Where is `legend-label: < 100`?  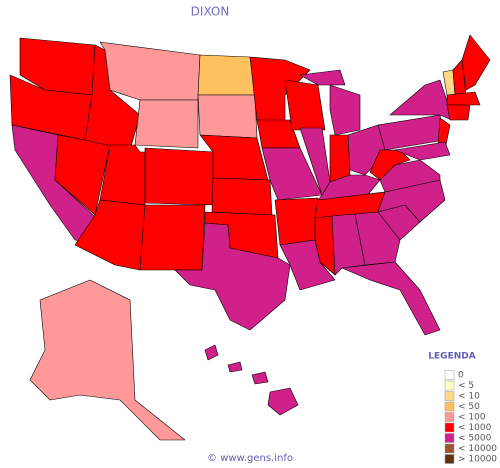 legend-label: < 100 is located at coordinates (472, 418).